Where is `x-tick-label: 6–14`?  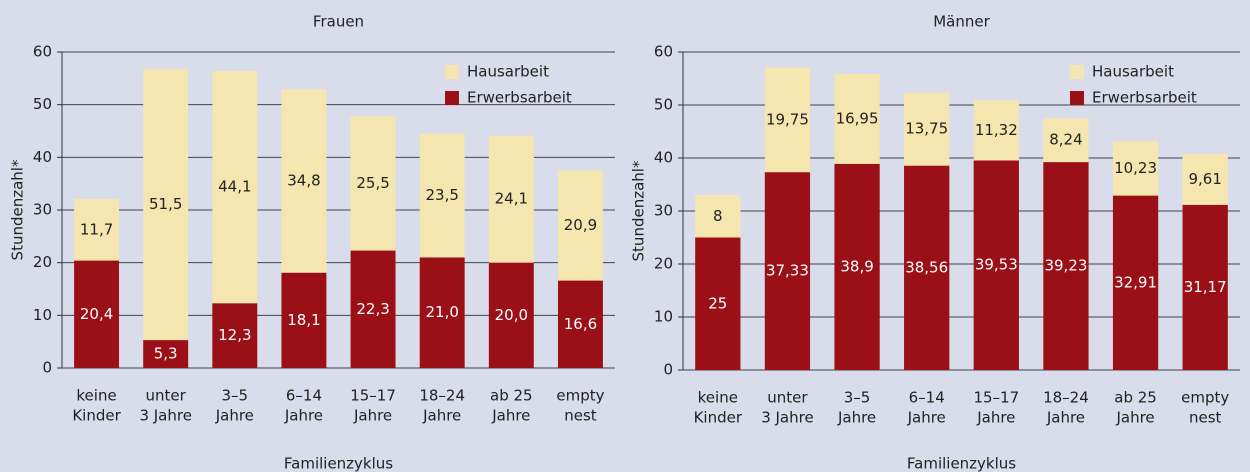
x-tick-label: 6–14 is located at coordinates (304, 396).